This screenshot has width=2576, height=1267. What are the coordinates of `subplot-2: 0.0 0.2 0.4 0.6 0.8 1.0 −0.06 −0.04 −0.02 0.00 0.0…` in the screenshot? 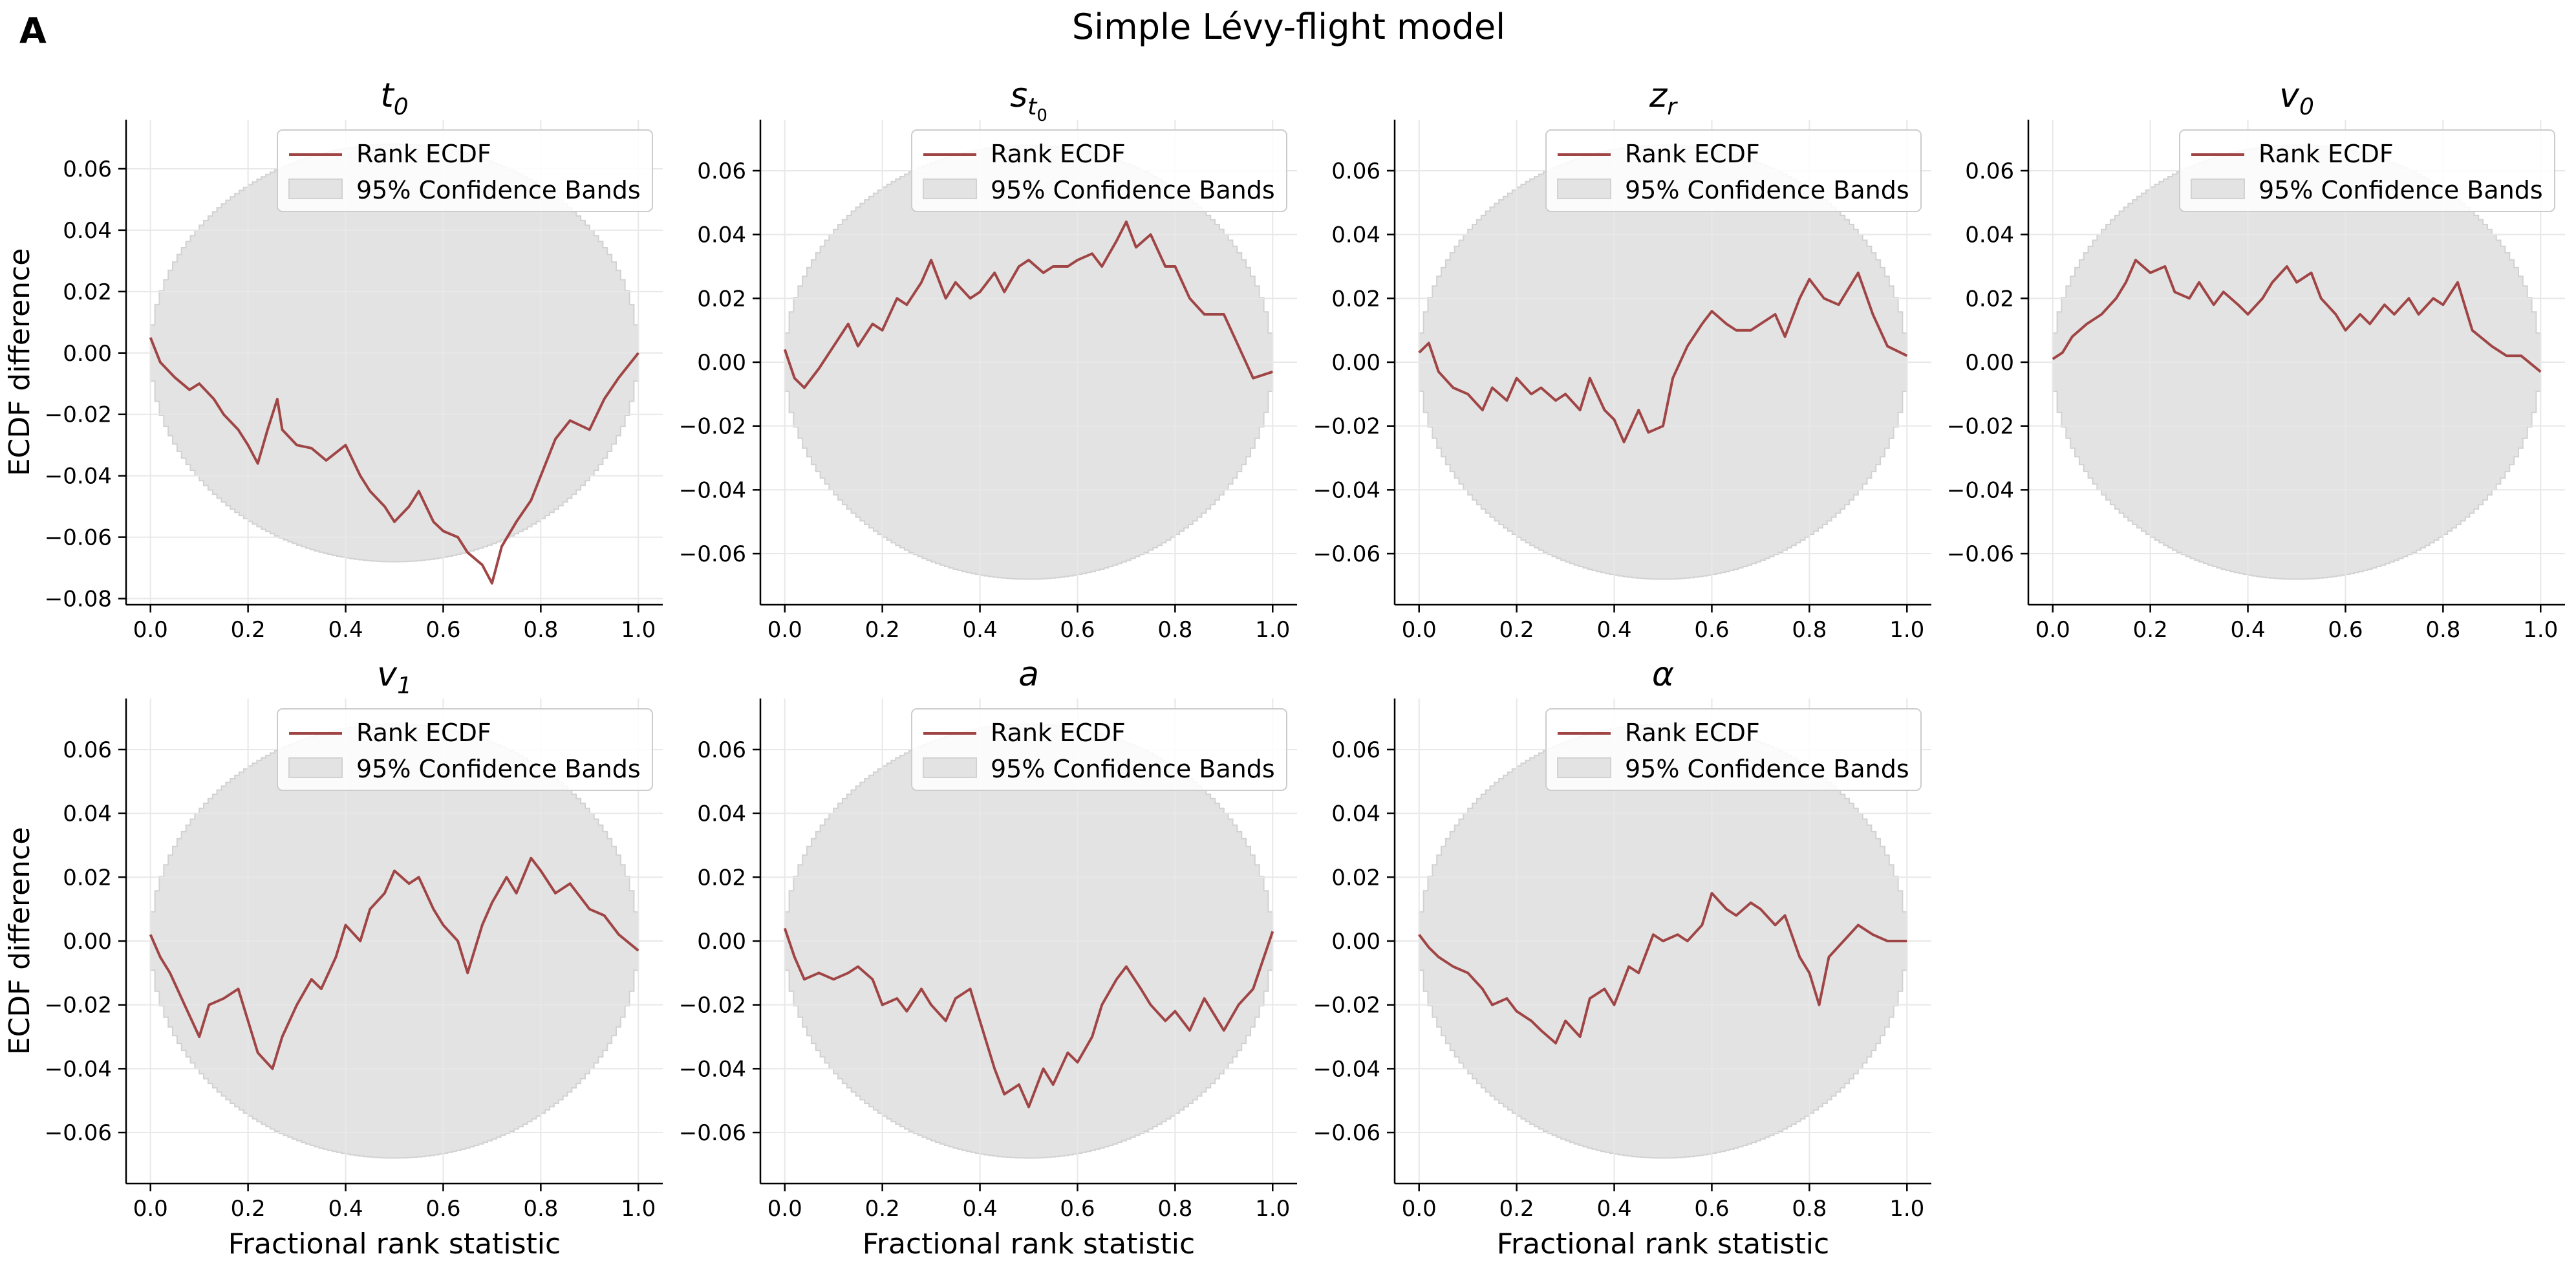 It's located at (988, 359).